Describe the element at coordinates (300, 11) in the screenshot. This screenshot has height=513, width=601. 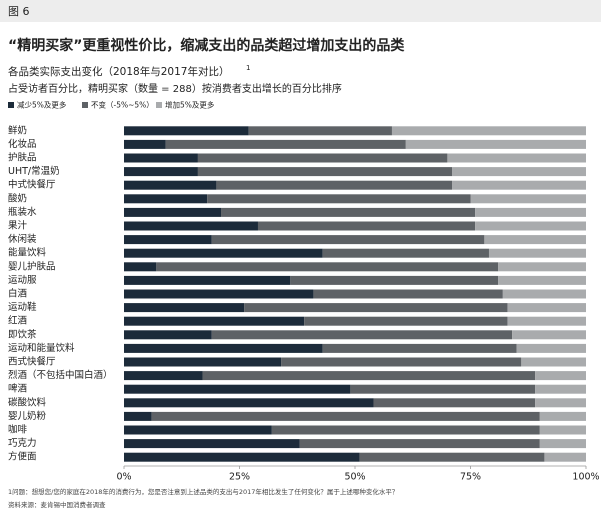
I see `header-band` at that location.